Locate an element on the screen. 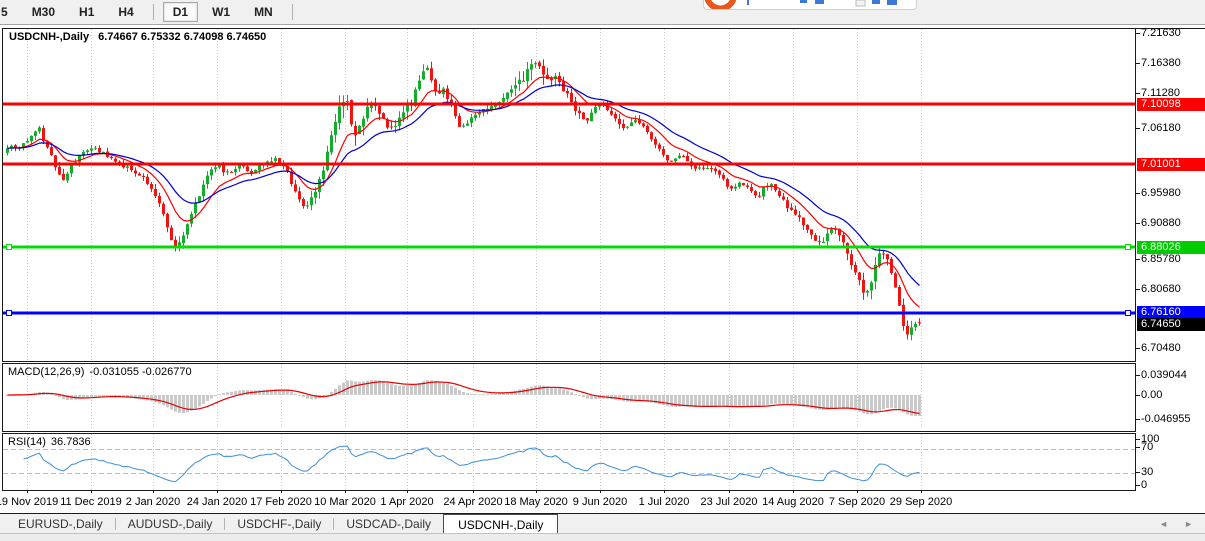  timeframe-button-MN: MN is located at coordinates (263, 12).